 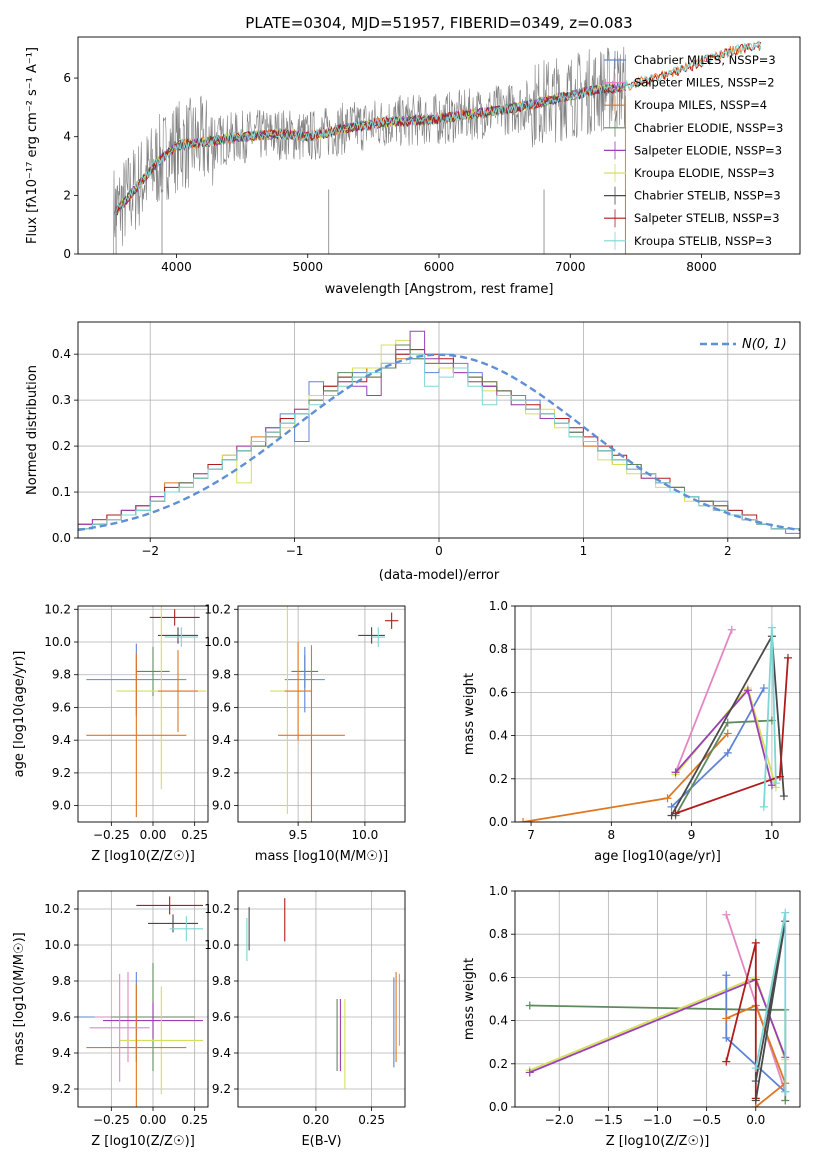 What do you see at coordinates (307, 267) in the screenshot?
I see `x-tick-label: 5000` at bounding box center [307, 267].